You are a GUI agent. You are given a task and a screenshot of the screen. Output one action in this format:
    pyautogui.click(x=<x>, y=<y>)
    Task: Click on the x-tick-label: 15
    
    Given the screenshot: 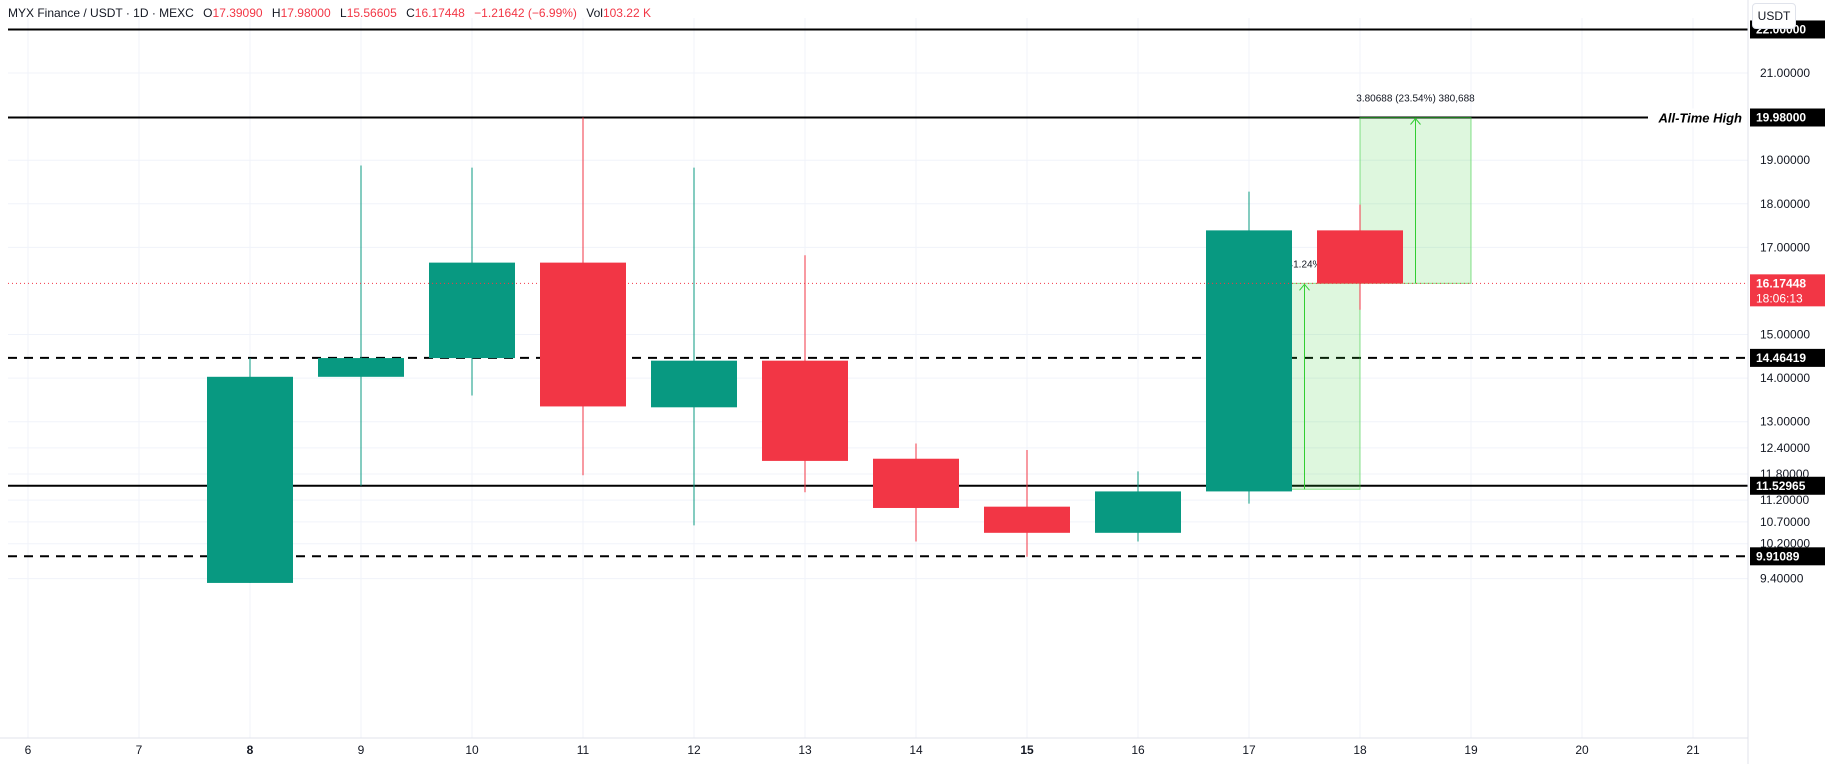 What is the action you would take?
    pyautogui.click(x=1027, y=750)
    